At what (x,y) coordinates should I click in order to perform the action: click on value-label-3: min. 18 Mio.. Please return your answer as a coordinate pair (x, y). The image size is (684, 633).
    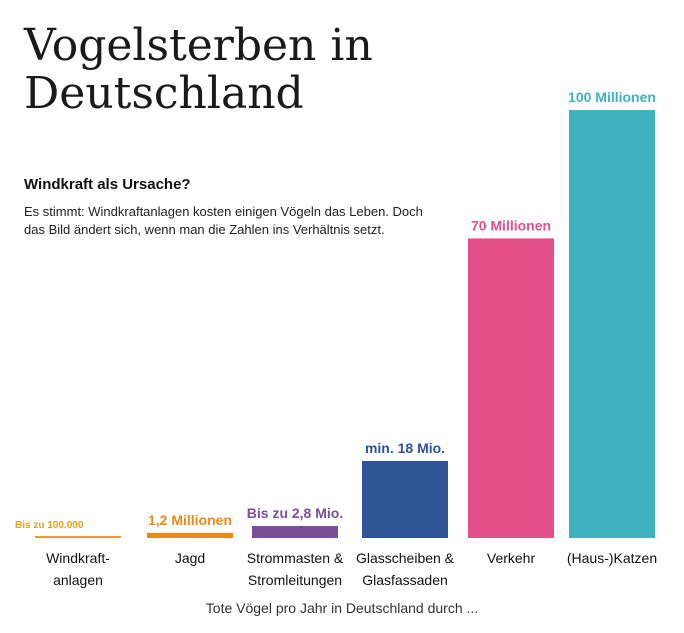
    Looking at the image, I should click on (405, 448).